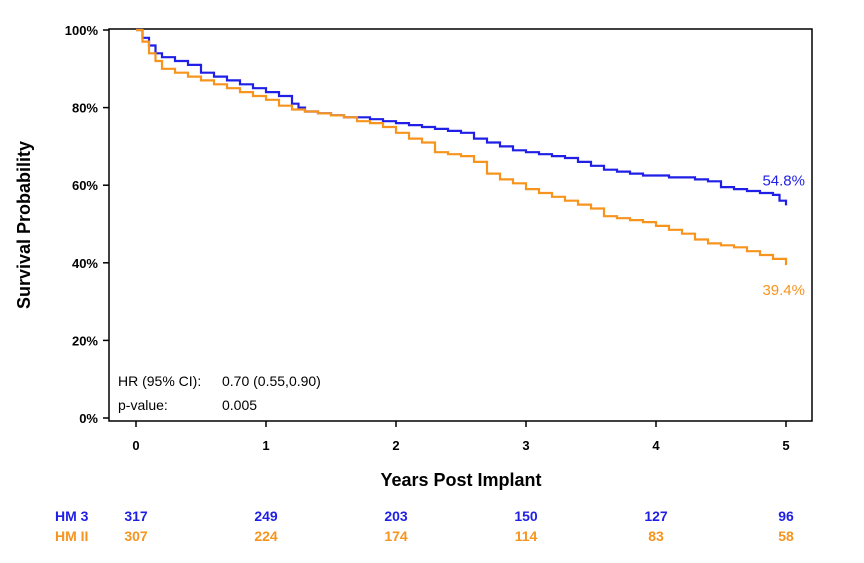 The height and width of the screenshot is (563, 864). I want to click on x-tick-label: 3, so click(525, 445).